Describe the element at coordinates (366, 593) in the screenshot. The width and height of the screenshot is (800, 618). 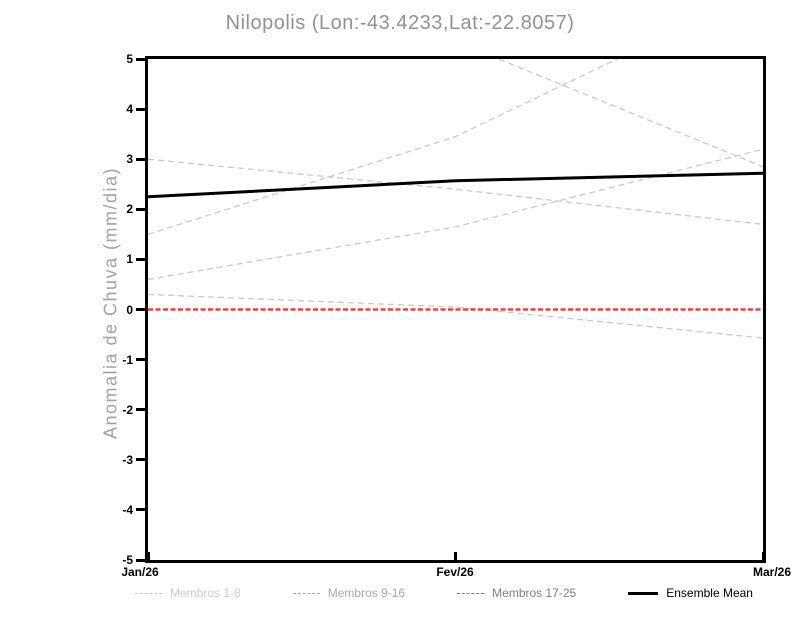
I see `legend-label: Membros 9-16` at that location.